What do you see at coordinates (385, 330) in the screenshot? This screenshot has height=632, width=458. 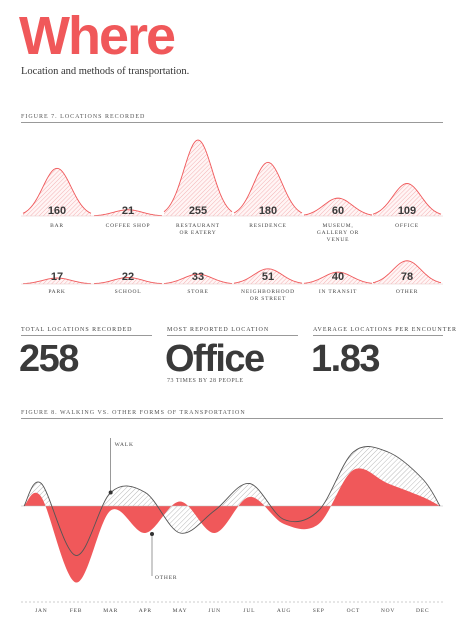 I see `stat-average-label: Average locations per encounter` at bounding box center [385, 330].